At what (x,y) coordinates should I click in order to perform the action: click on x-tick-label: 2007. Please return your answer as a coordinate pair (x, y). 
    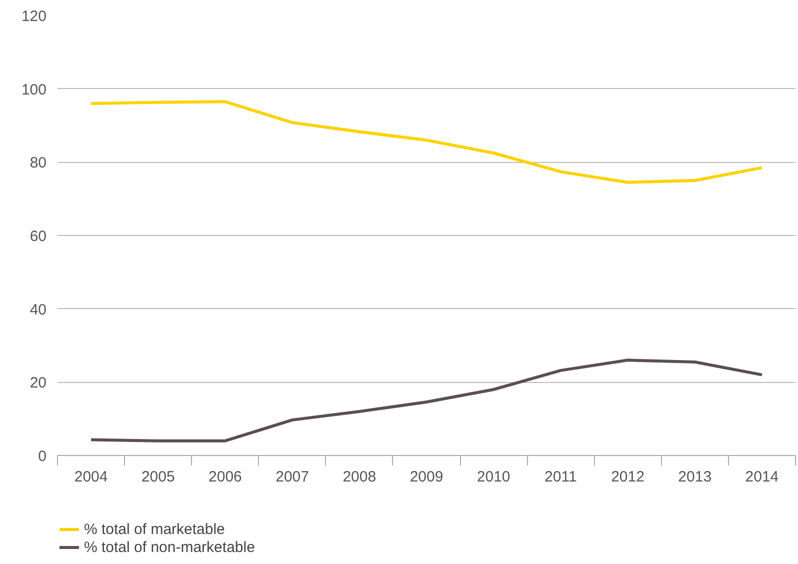
    Looking at the image, I should click on (293, 477).